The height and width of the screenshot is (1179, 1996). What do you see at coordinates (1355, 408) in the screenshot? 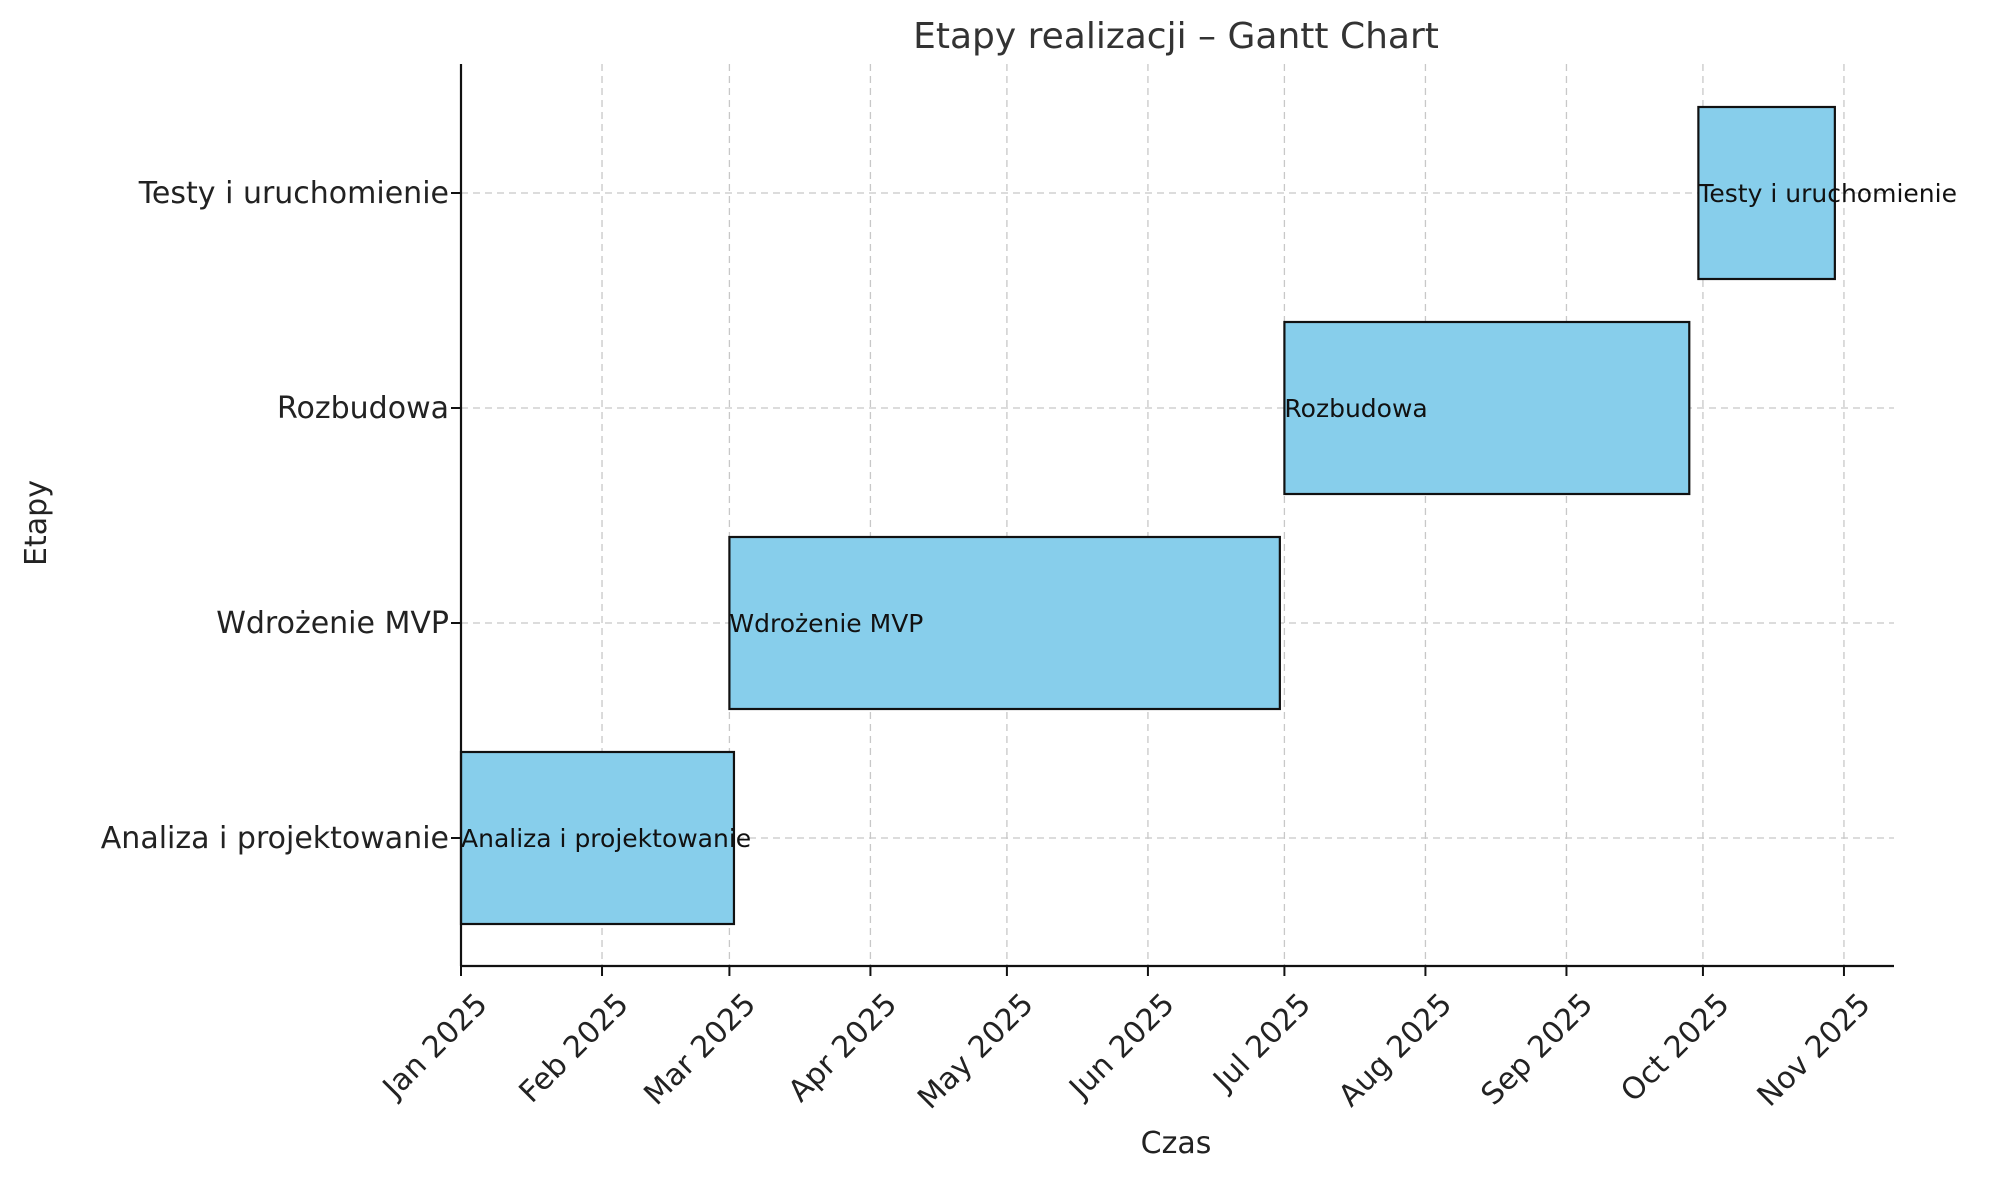
I see `gantt-bar-label: Rozbudowa` at bounding box center [1355, 408].